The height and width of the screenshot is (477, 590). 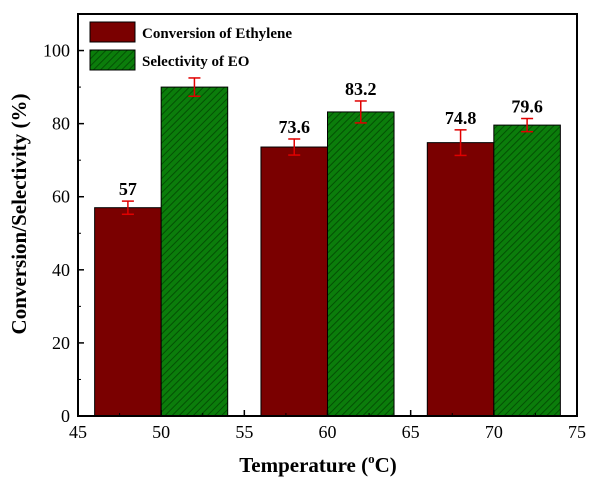 I want to click on x-tick-label: 50, so click(x=161, y=432).